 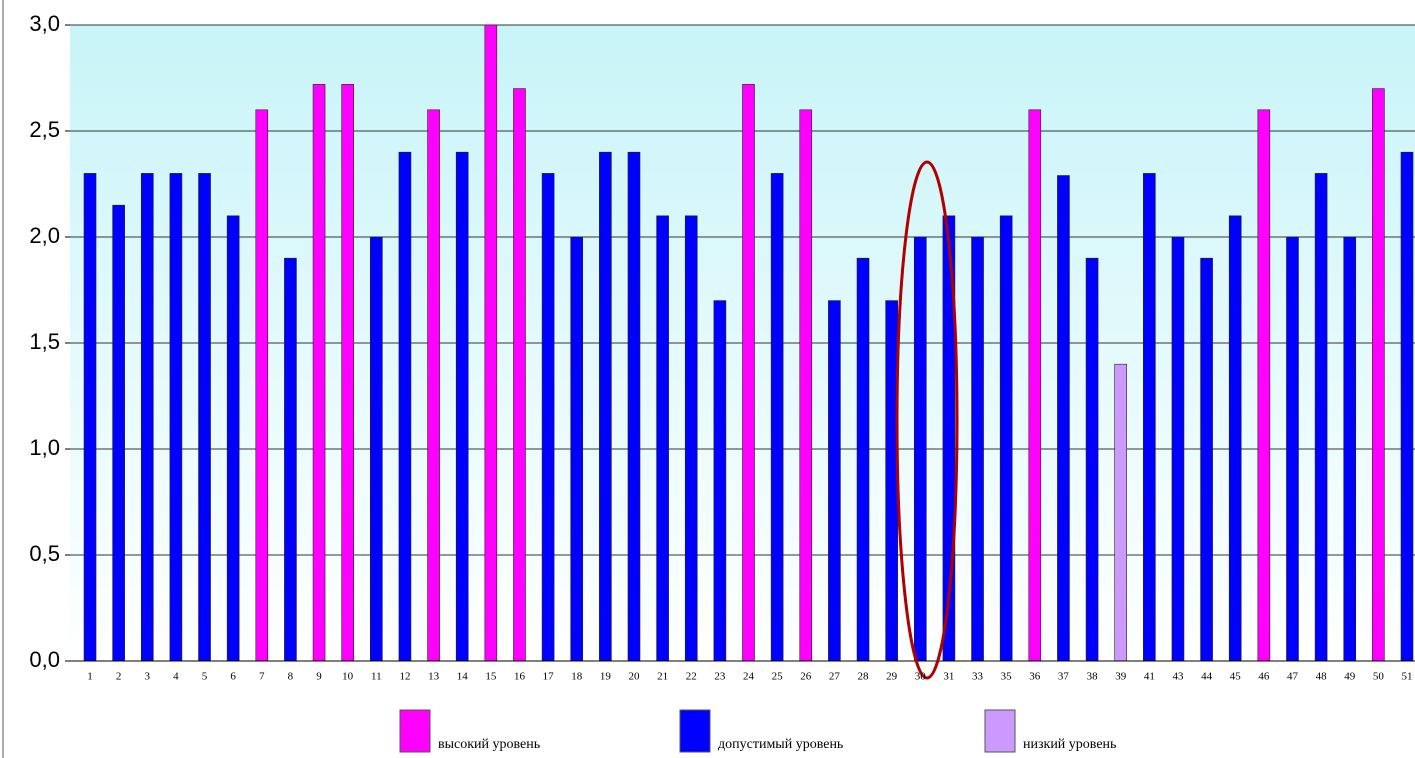 What do you see at coordinates (491, 677) in the screenshot?
I see `x-tick-label: 15` at bounding box center [491, 677].